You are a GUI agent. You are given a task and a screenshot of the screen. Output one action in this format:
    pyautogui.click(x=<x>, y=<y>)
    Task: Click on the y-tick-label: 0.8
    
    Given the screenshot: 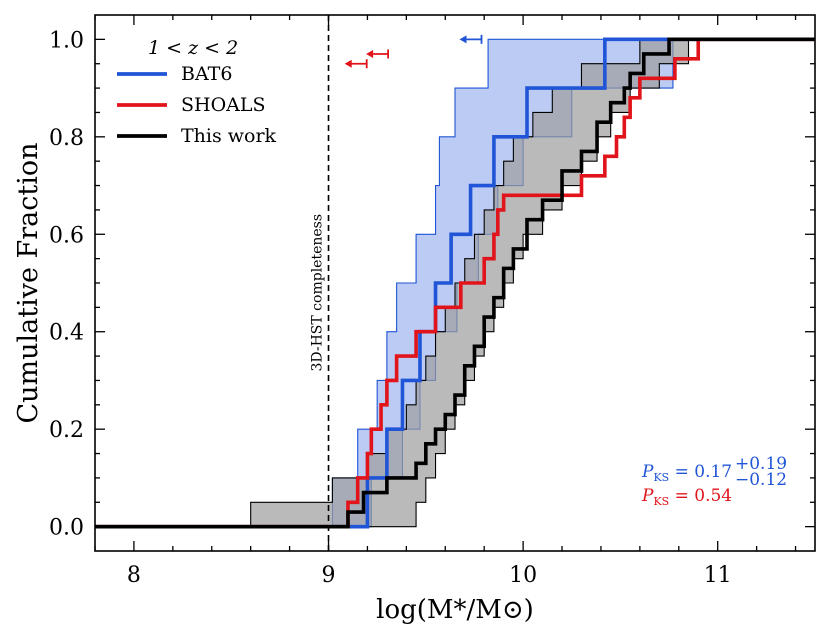 What is the action you would take?
    pyautogui.click(x=66, y=138)
    